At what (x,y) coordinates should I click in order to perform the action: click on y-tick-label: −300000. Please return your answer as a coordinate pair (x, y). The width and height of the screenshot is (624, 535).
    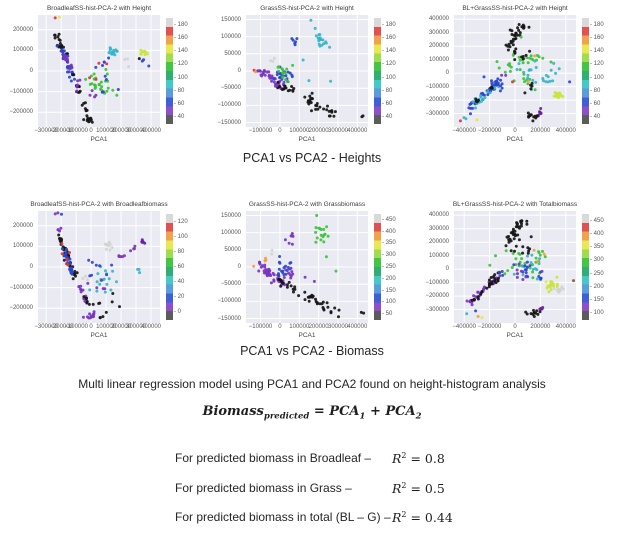
    Looking at the image, I should click on (437, 309).